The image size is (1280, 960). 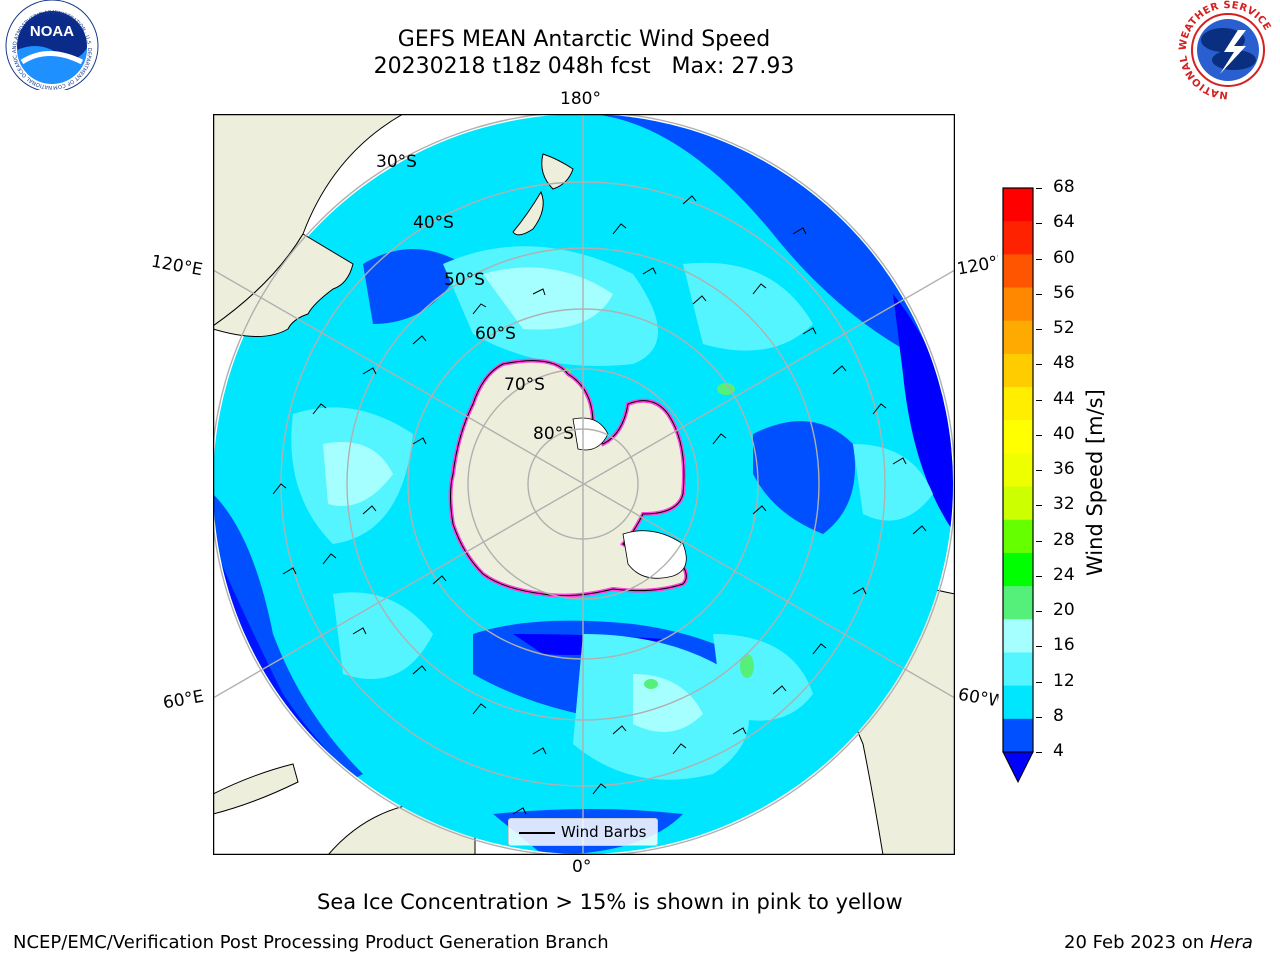 I want to click on legend-label: Wind Barbs, so click(x=604, y=832).